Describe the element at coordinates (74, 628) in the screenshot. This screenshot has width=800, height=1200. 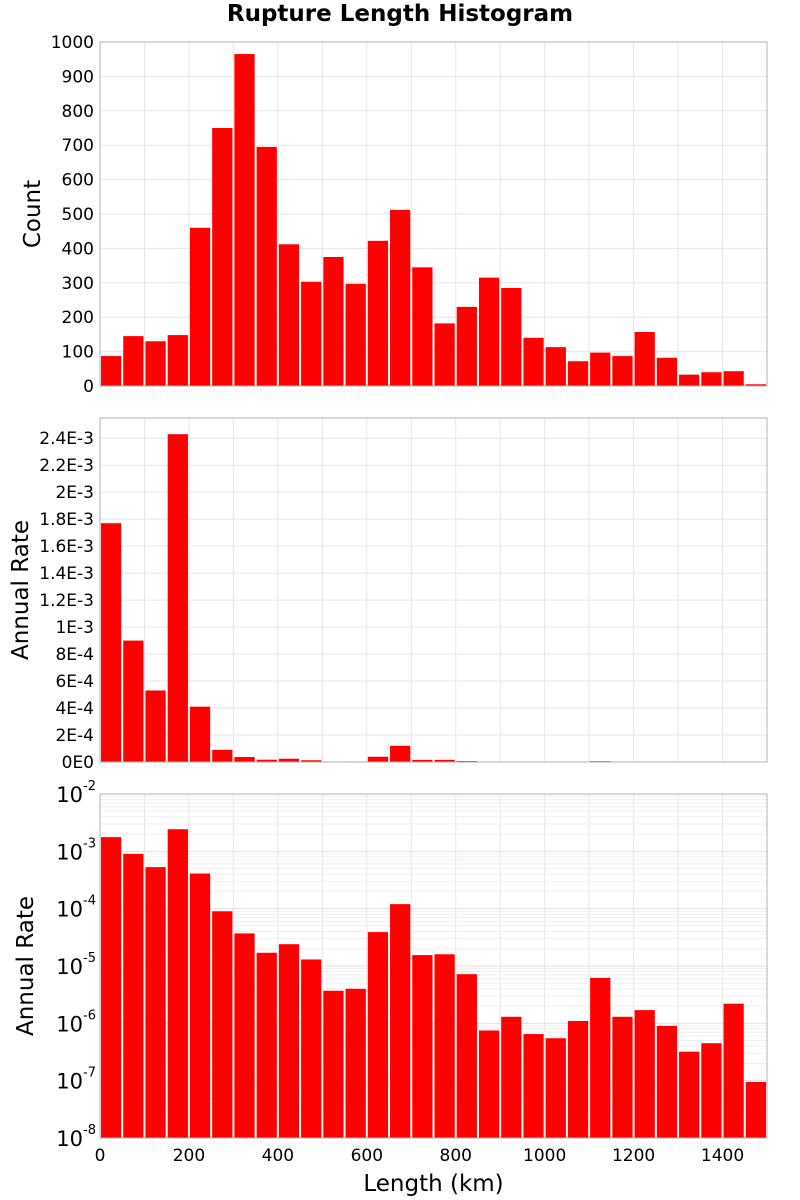
I see `y-tick-label: 1E-3` at that location.